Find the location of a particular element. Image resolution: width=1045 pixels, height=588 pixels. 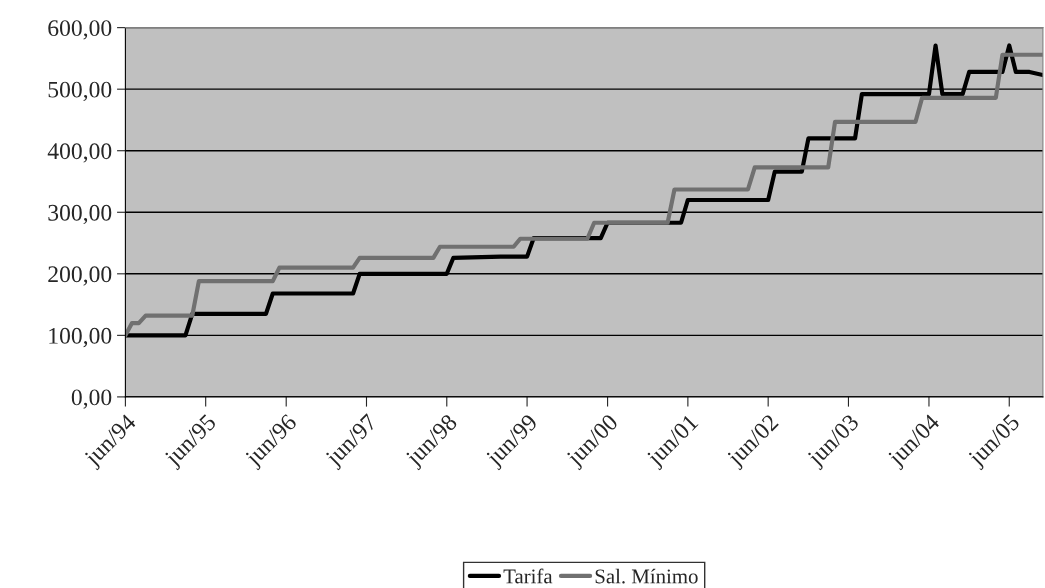

y-tick-label: 500,00 is located at coordinates (80, 91).